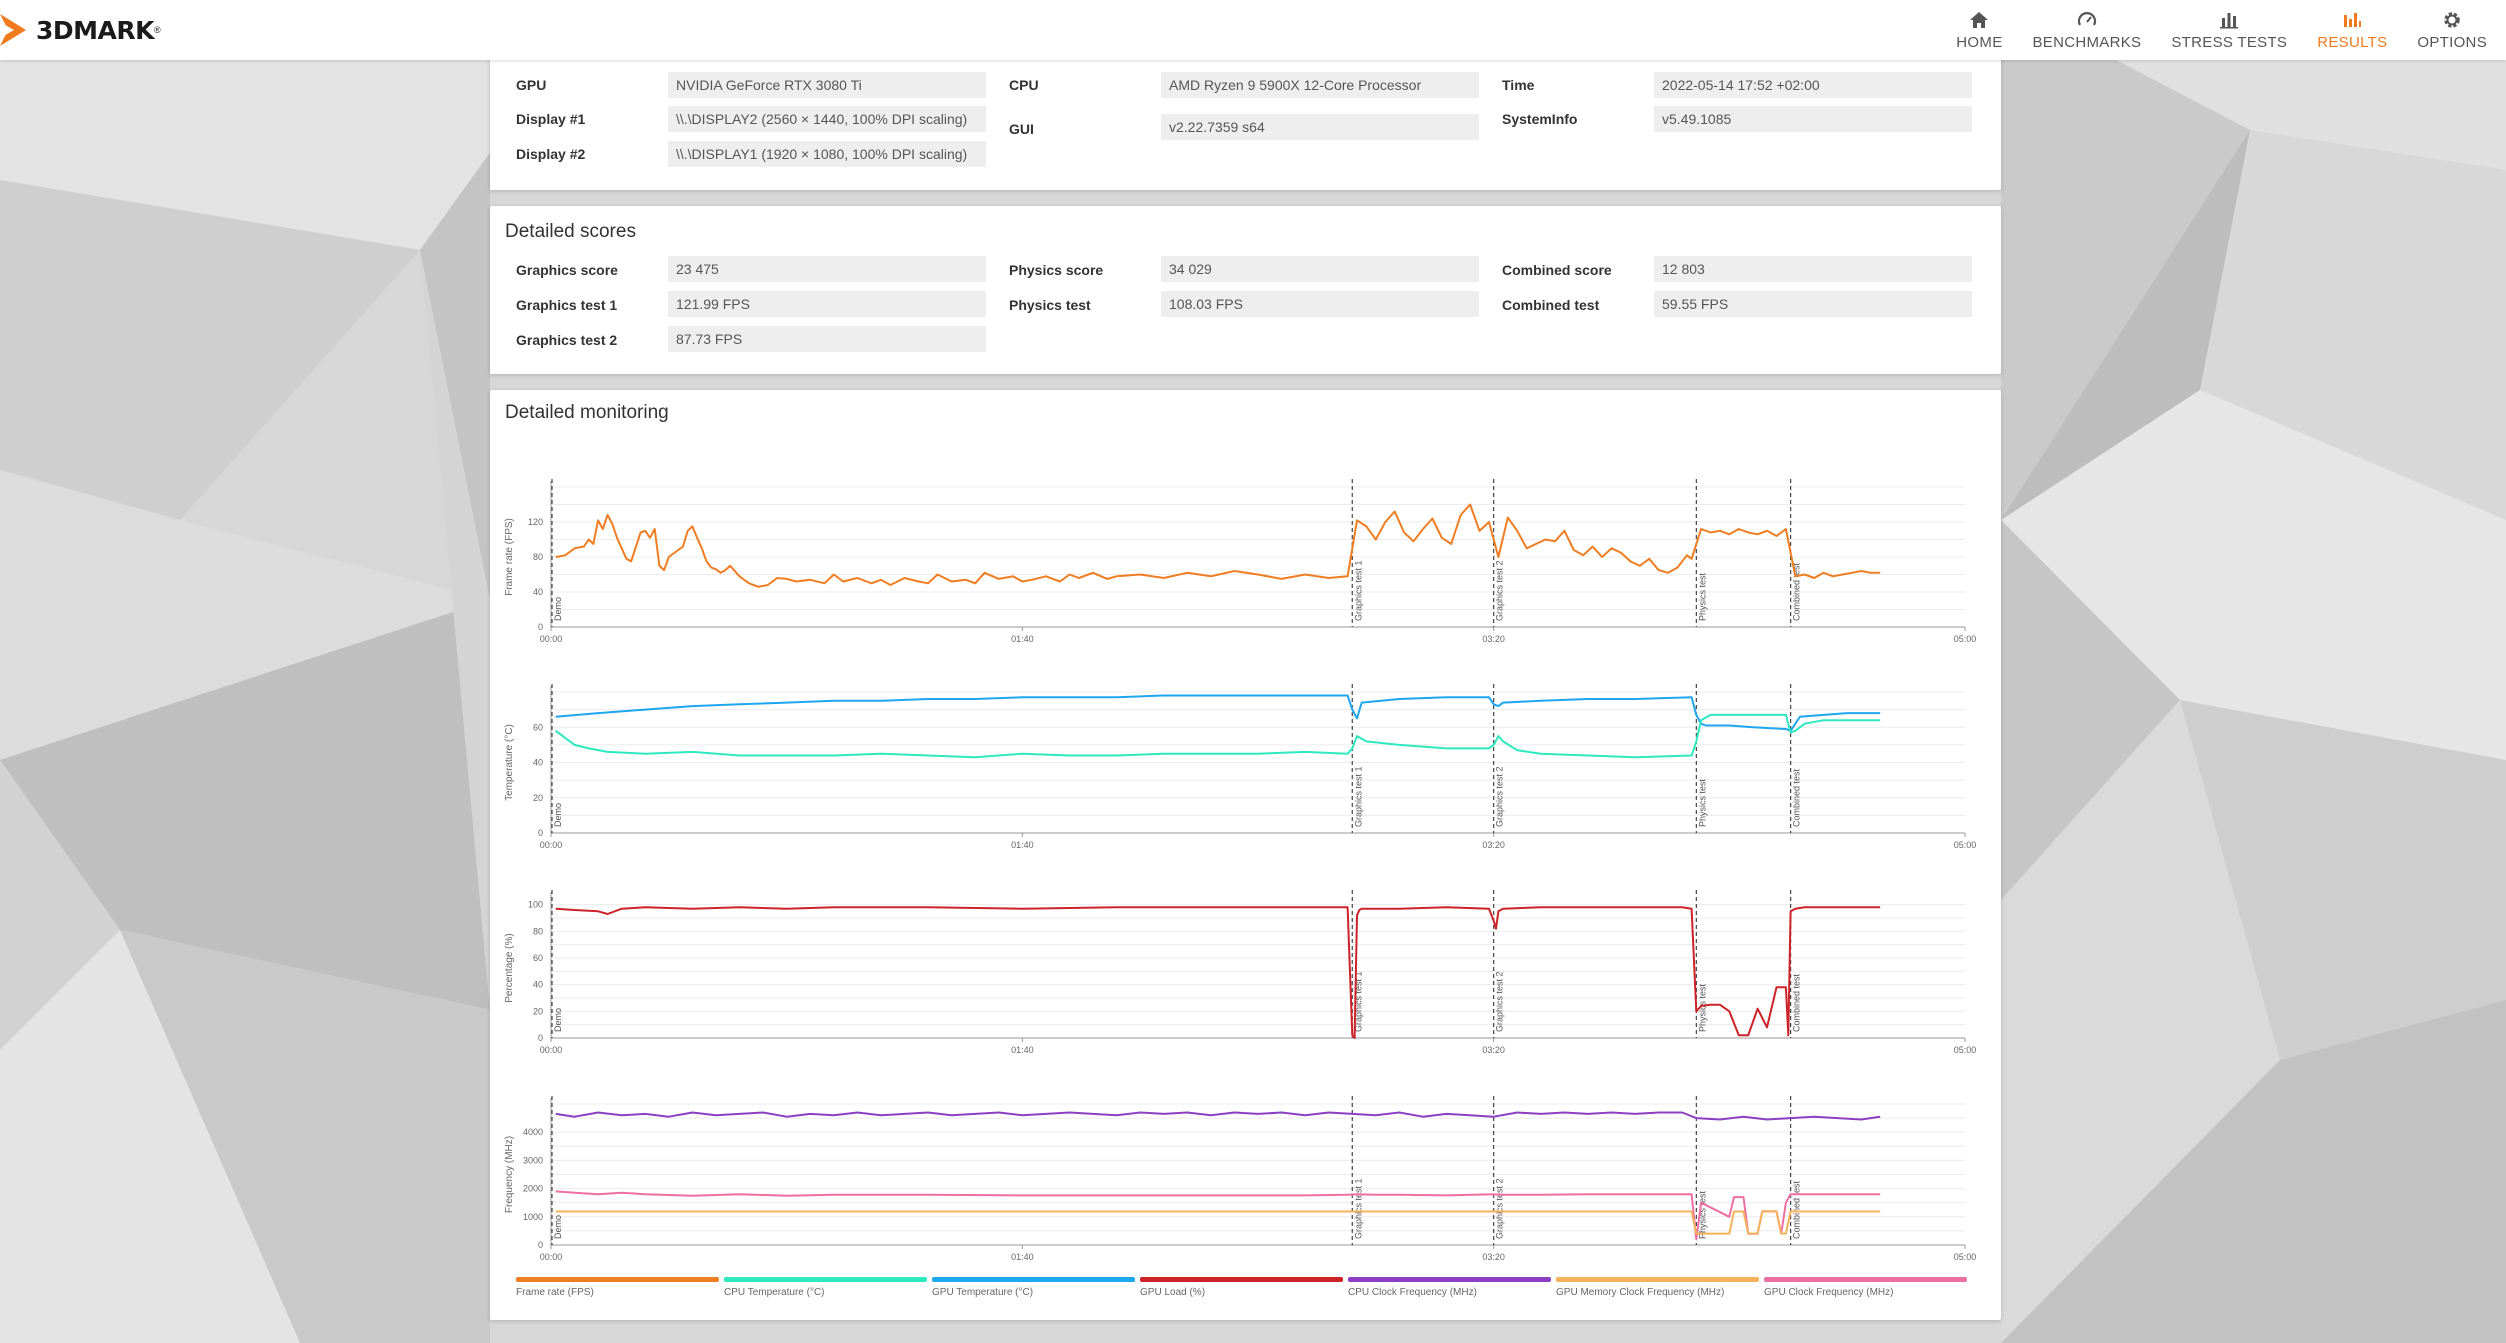  Describe the element at coordinates (1551, 305) in the screenshot. I see `combined-test-label: Combined test` at that location.